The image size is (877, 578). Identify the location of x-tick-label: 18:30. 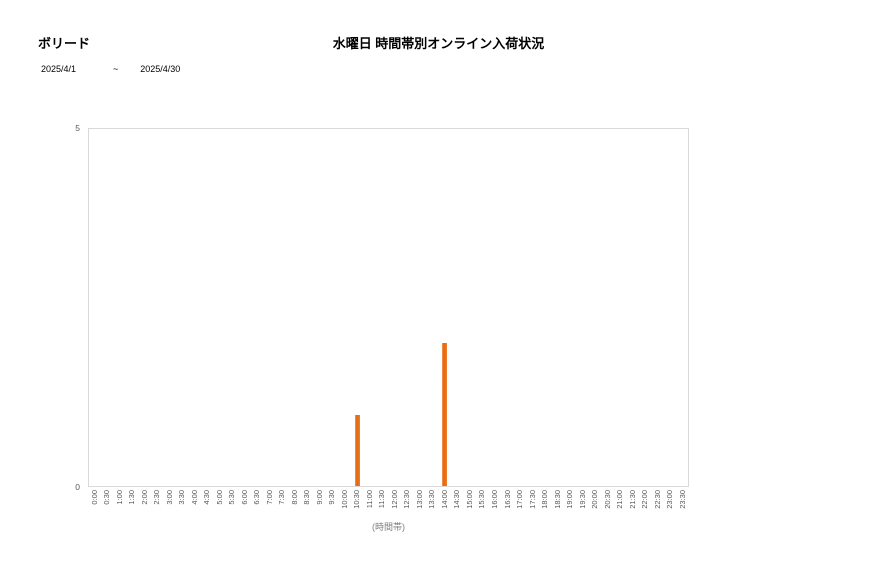
(557, 499).